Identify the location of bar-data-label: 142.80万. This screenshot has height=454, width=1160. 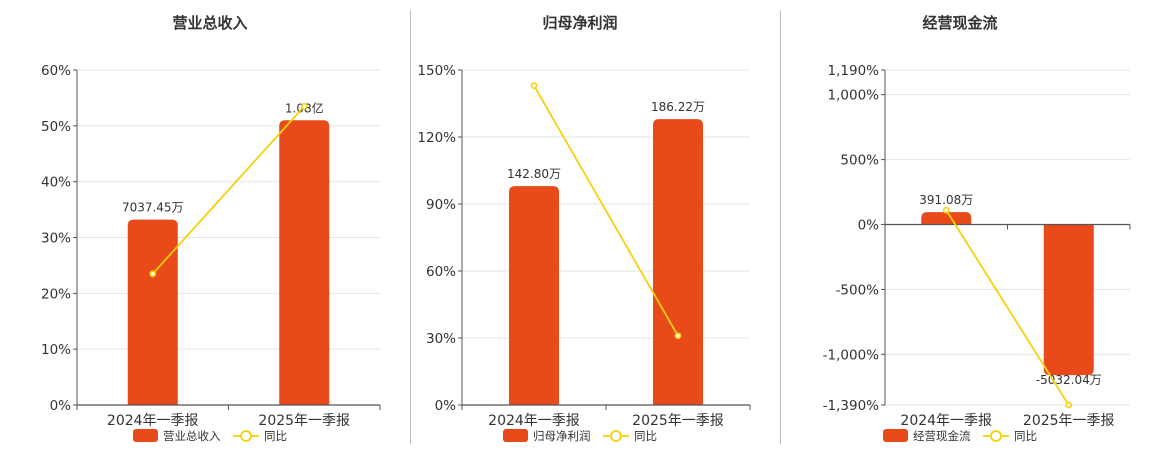
(534, 174).